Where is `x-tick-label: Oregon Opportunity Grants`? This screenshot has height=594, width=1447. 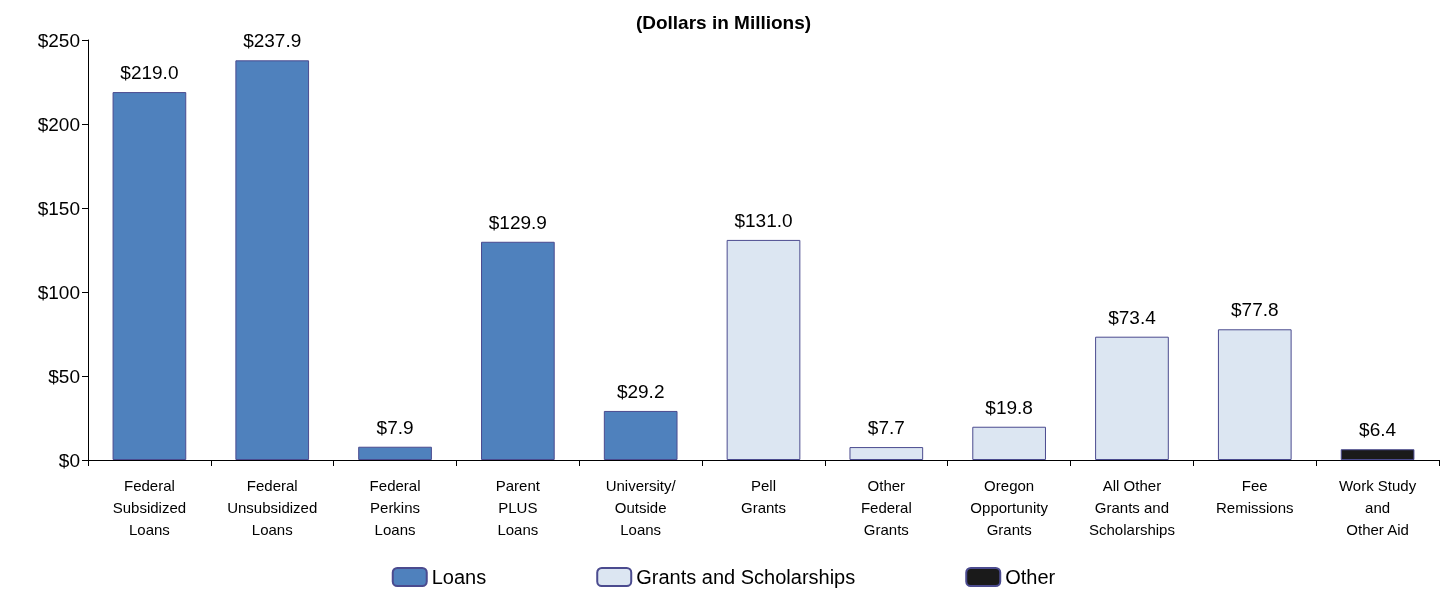
x-tick-label: Oregon Opportunity Grants is located at coordinates (1009, 507).